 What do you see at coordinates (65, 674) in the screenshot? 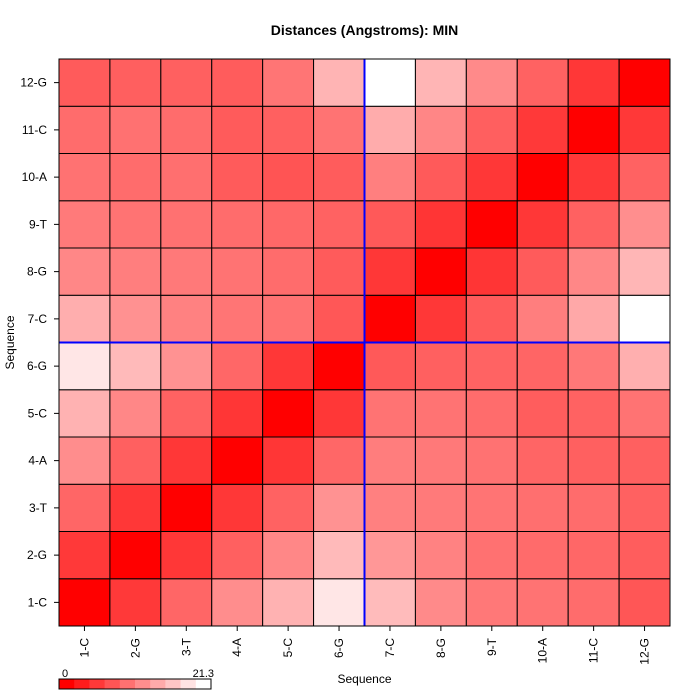
I see `colorbar-min-label: 0` at bounding box center [65, 674].